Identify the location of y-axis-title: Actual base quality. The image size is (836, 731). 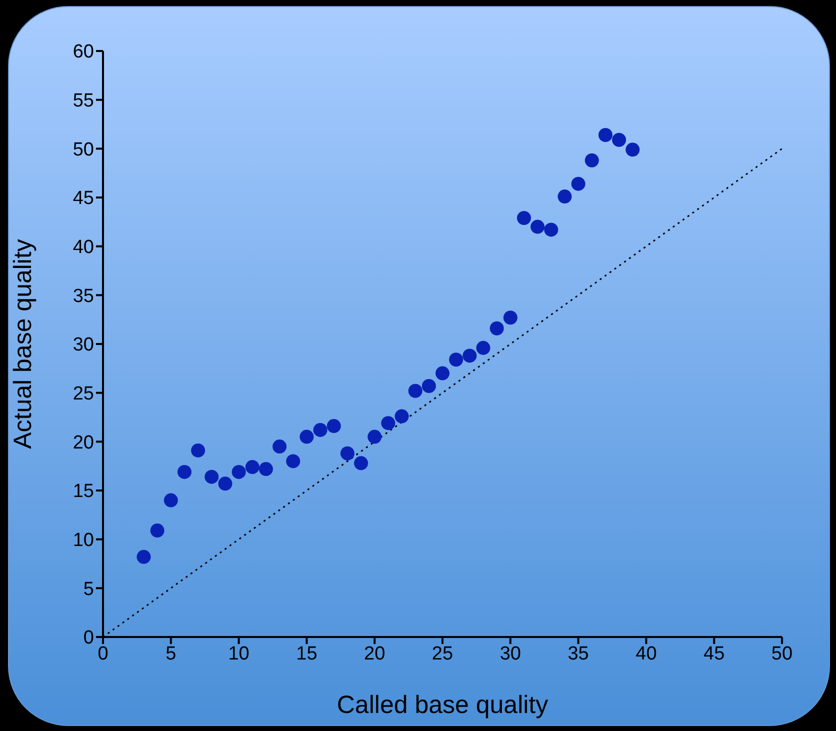
(22, 343).